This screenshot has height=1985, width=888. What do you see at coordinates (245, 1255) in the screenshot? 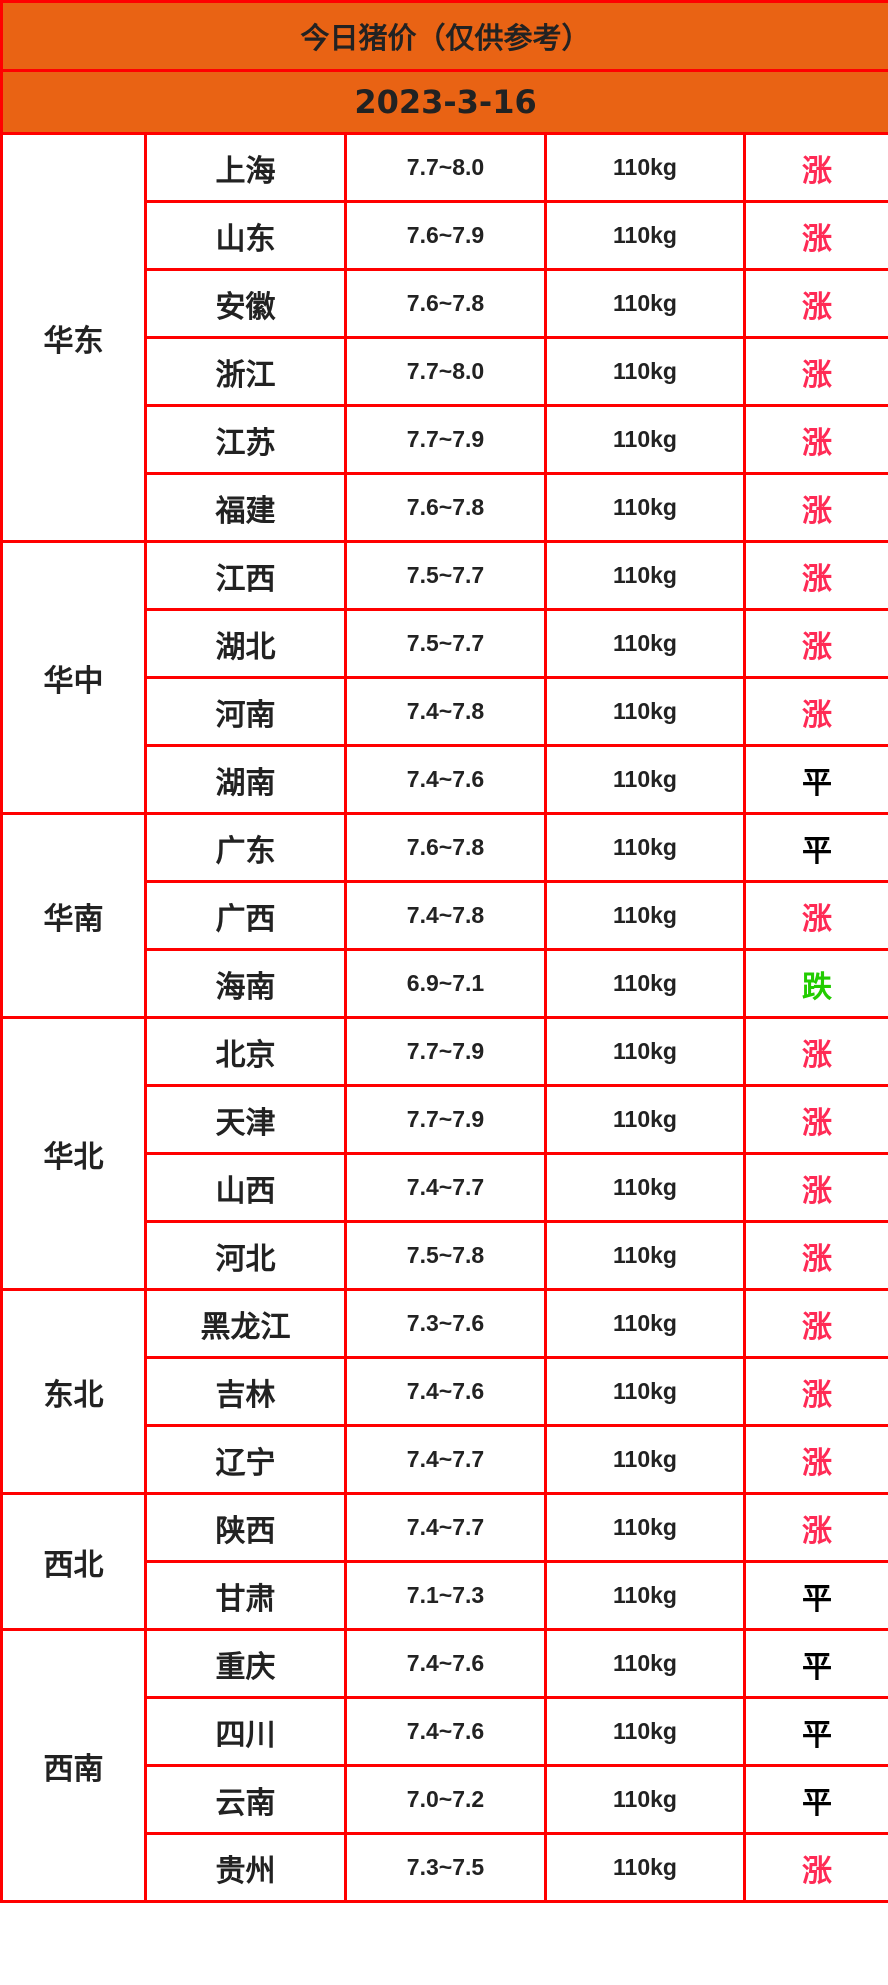
I see `province-cell: 河北` at bounding box center [245, 1255].